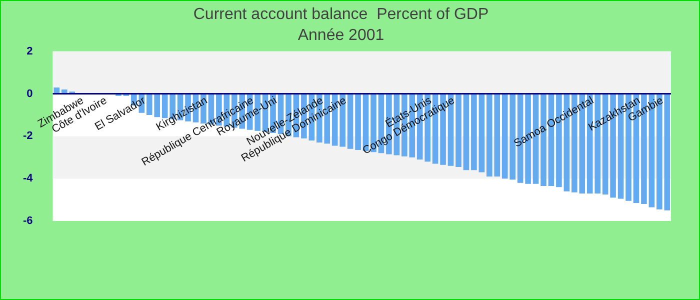 The height and width of the screenshot is (300, 700). What do you see at coordinates (28, 221) in the screenshot?
I see `y-tick-label: -6` at bounding box center [28, 221].